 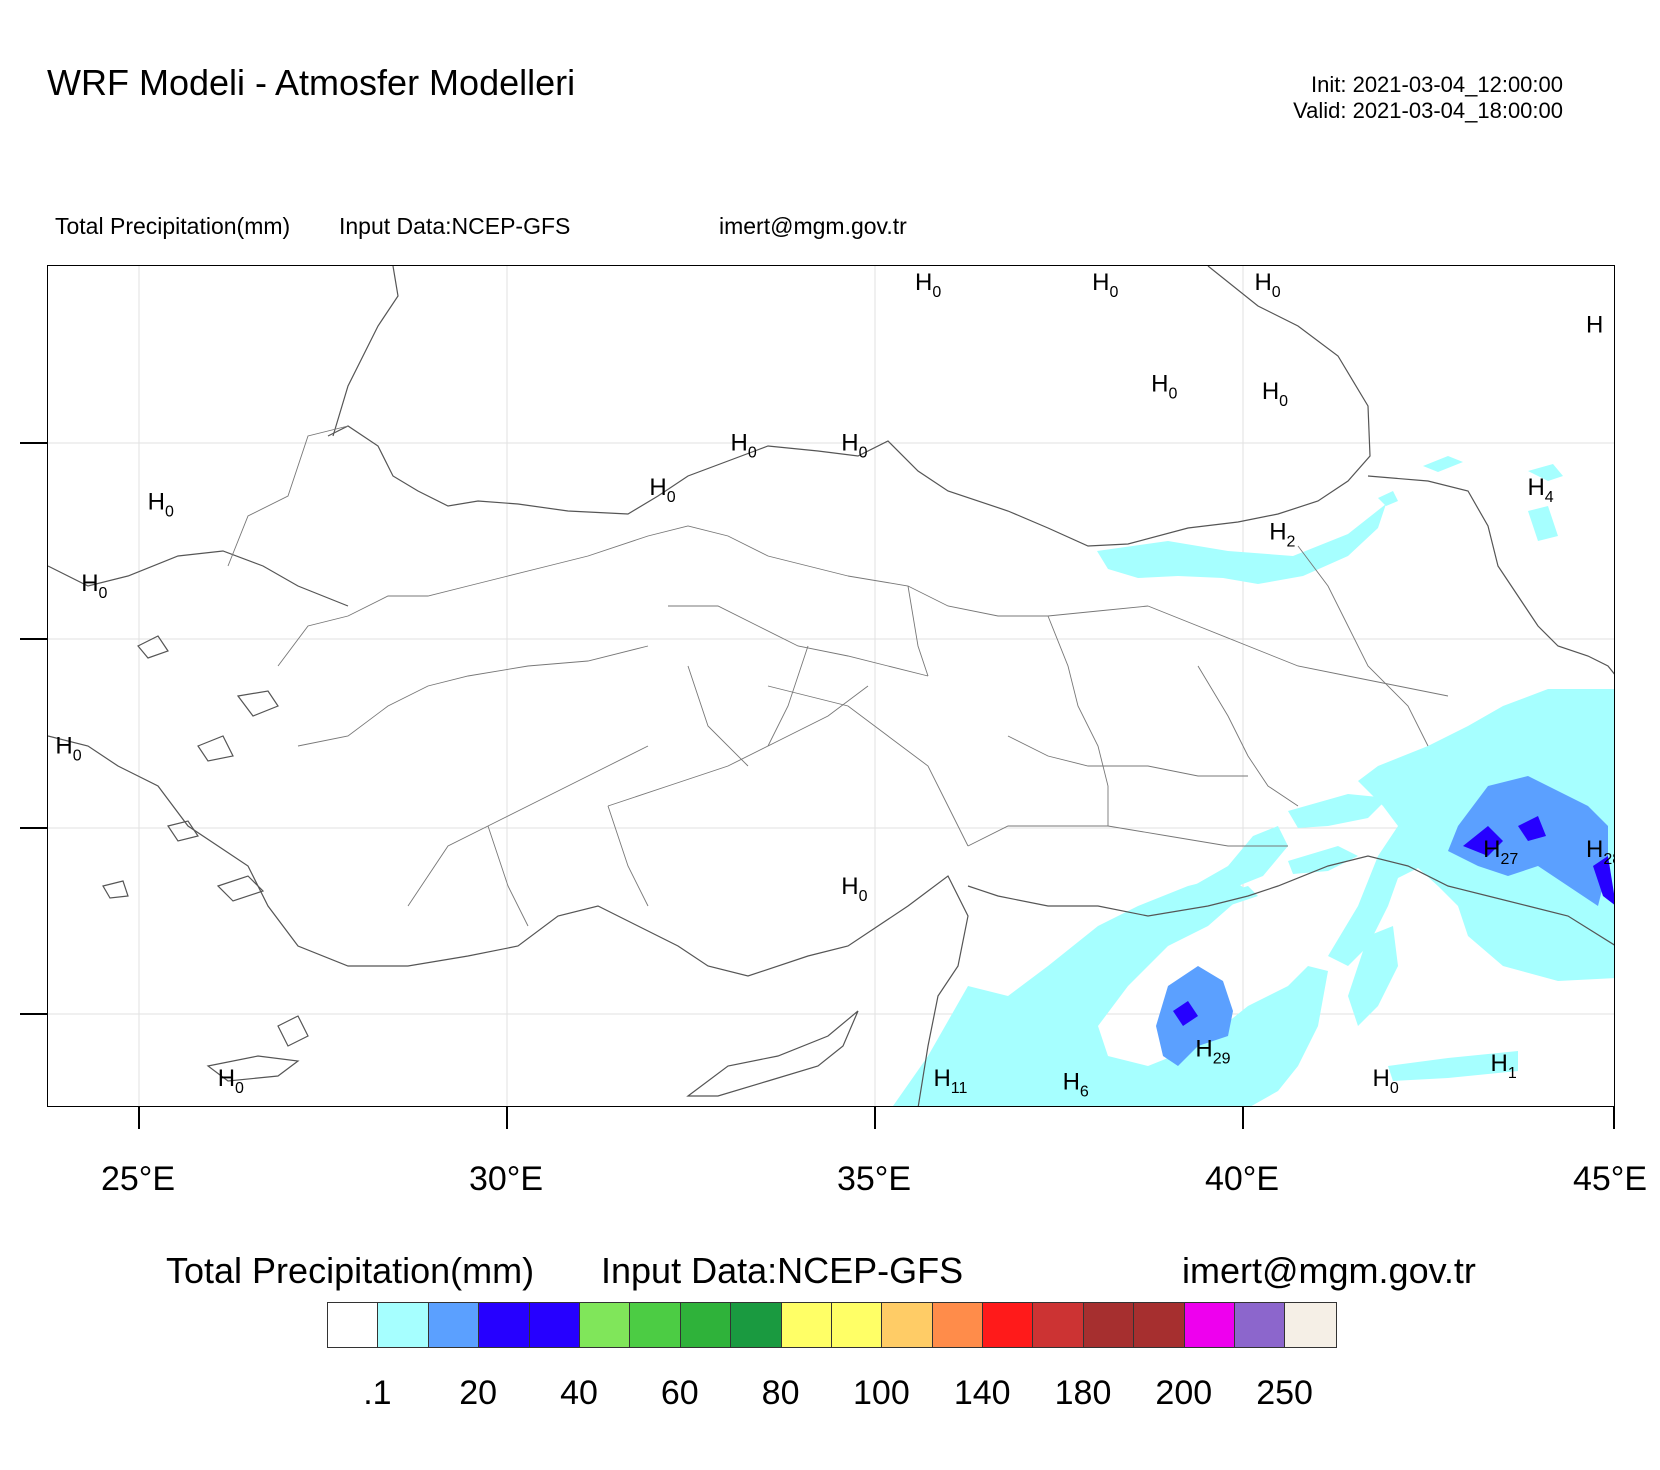 I want to click on high-marker: H6, so click(x=1076, y=1085).